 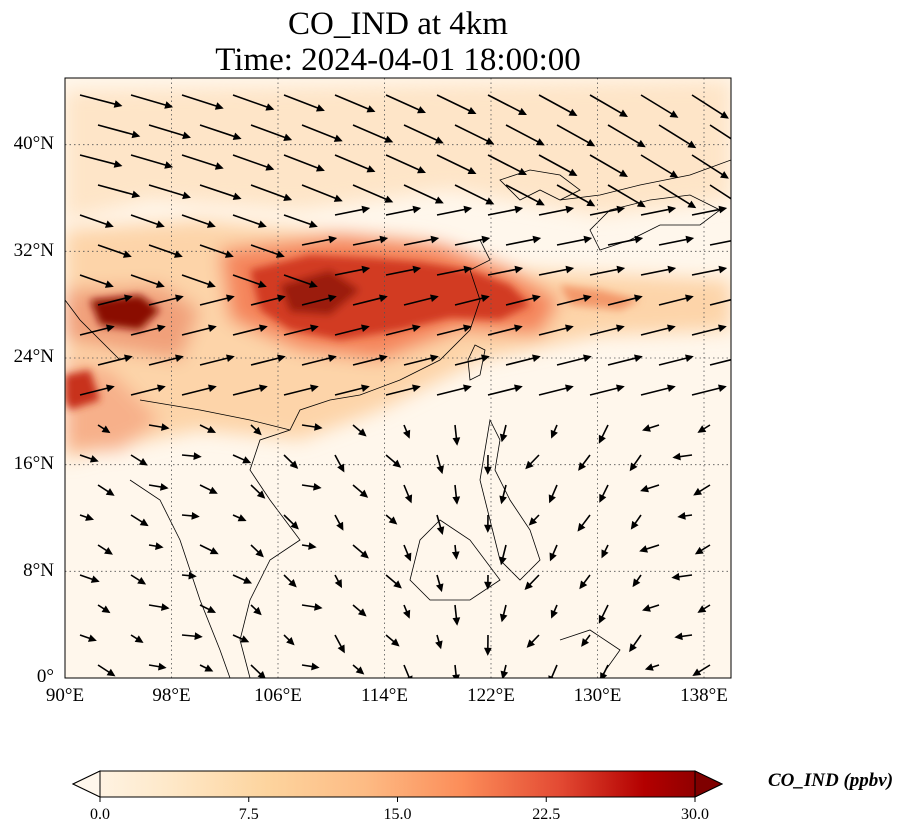 What do you see at coordinates (597, 695) in the screenshot?
I see `x-tick-label: 130°E` at bounding box center [597, 695].